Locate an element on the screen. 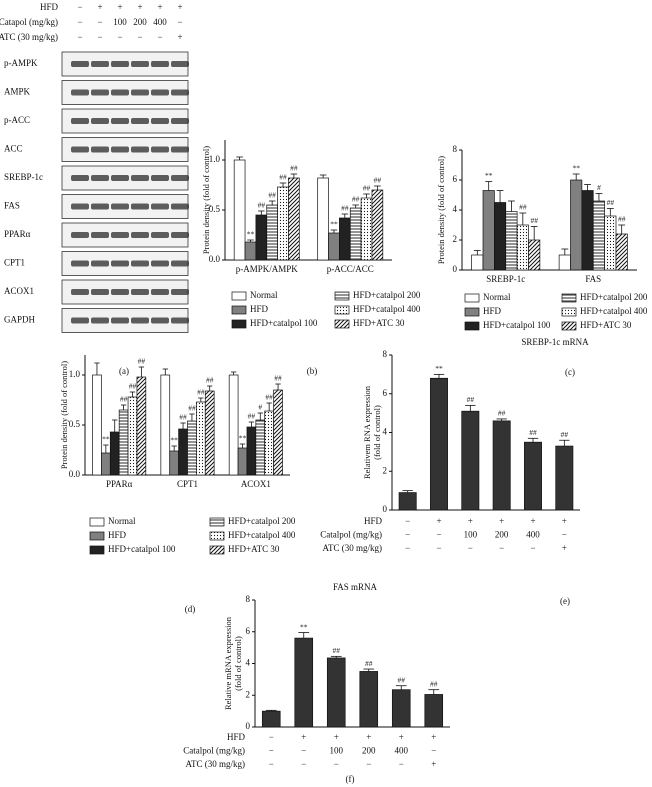  y-tick-label: 0 is located at coordinates (248, 726).